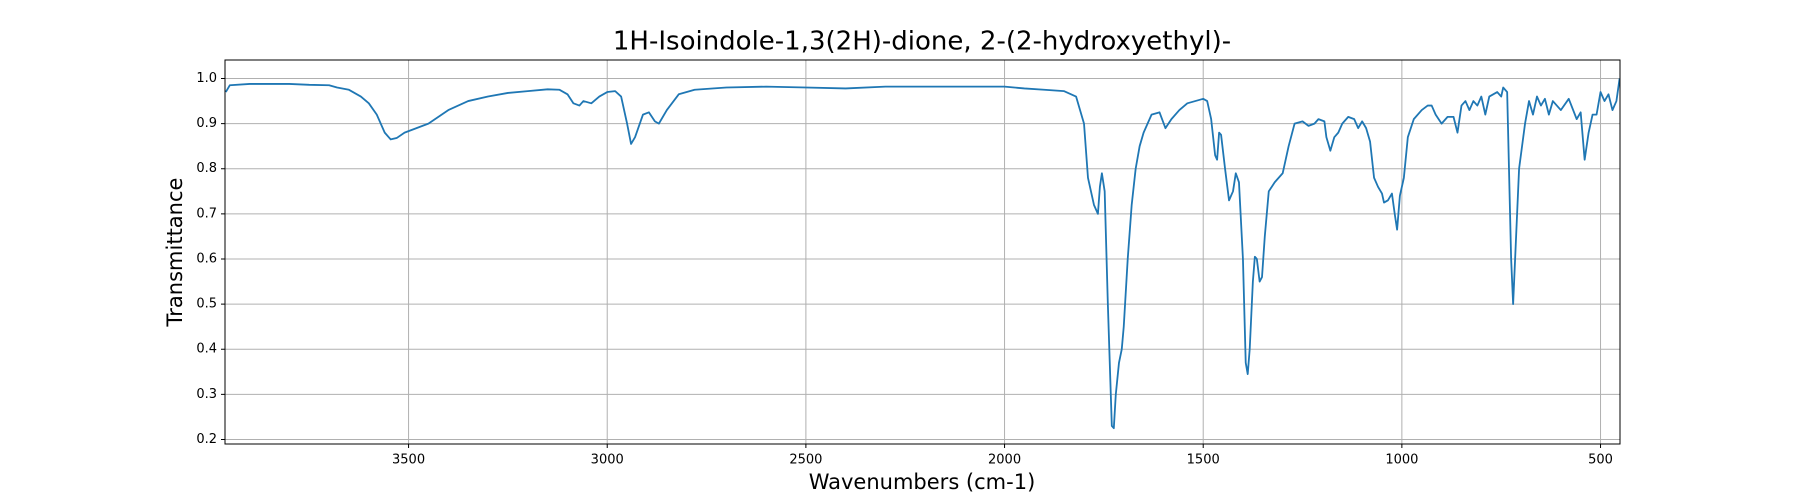  I want to click on x-axis-label: Wavenumbers (cm-1), so click(922, 482).